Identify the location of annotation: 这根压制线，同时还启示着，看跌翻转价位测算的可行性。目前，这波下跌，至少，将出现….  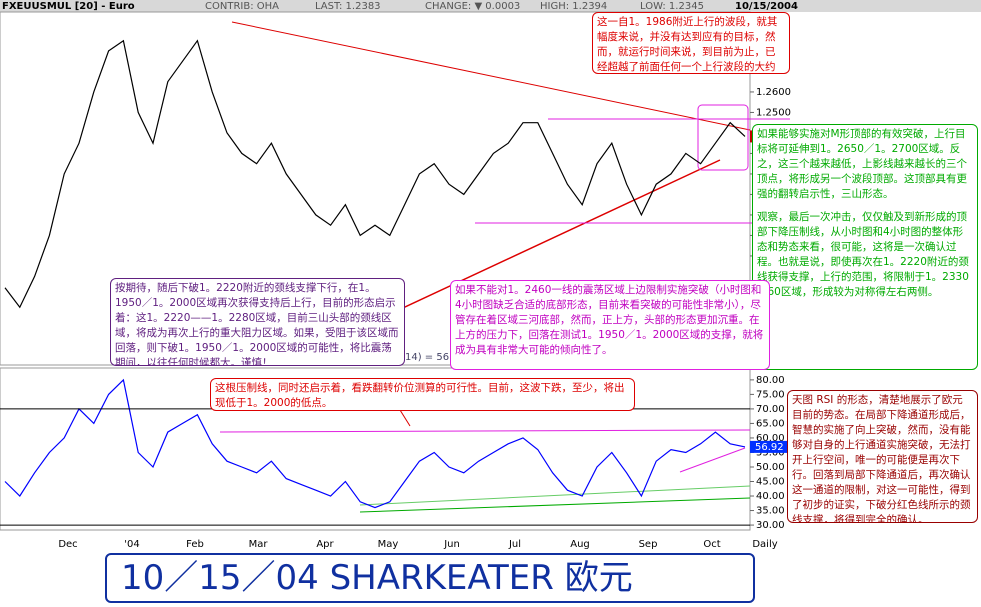
(422, 394).